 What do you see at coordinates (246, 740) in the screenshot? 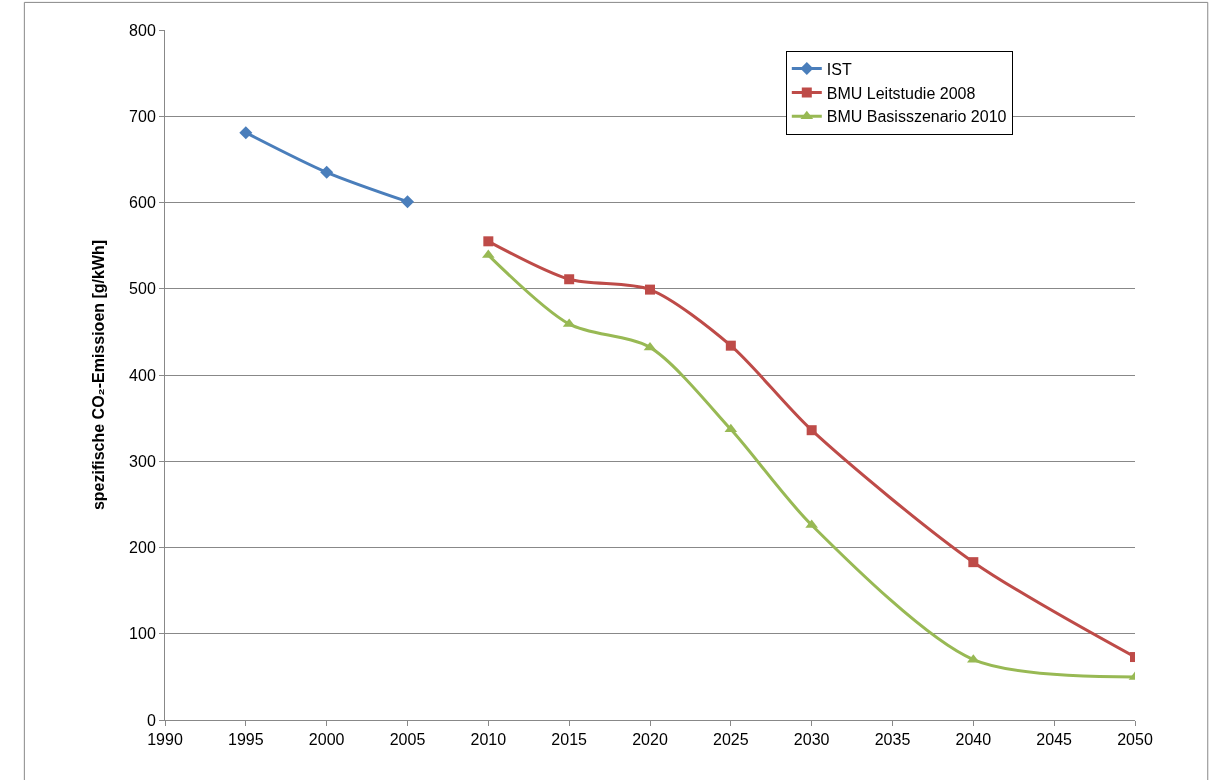
I see `x-tick-label: 1995` at bounding box center [246, 740].